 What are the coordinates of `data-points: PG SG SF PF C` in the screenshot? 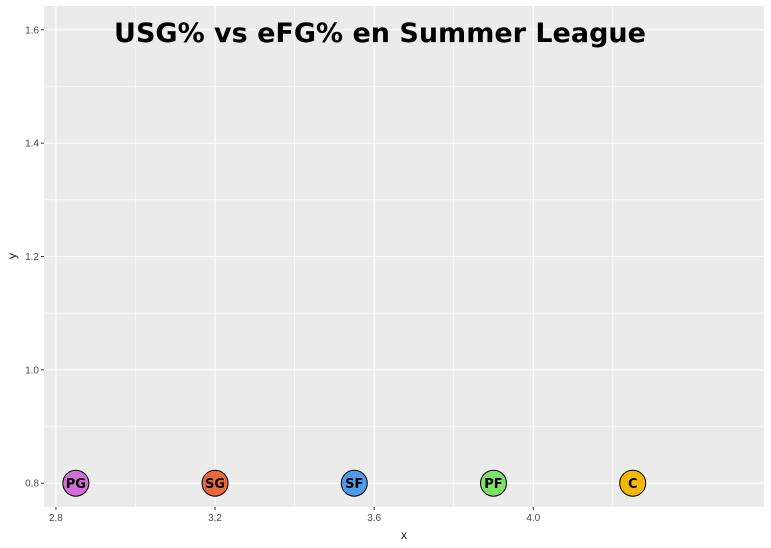 It's located at (354, 483).